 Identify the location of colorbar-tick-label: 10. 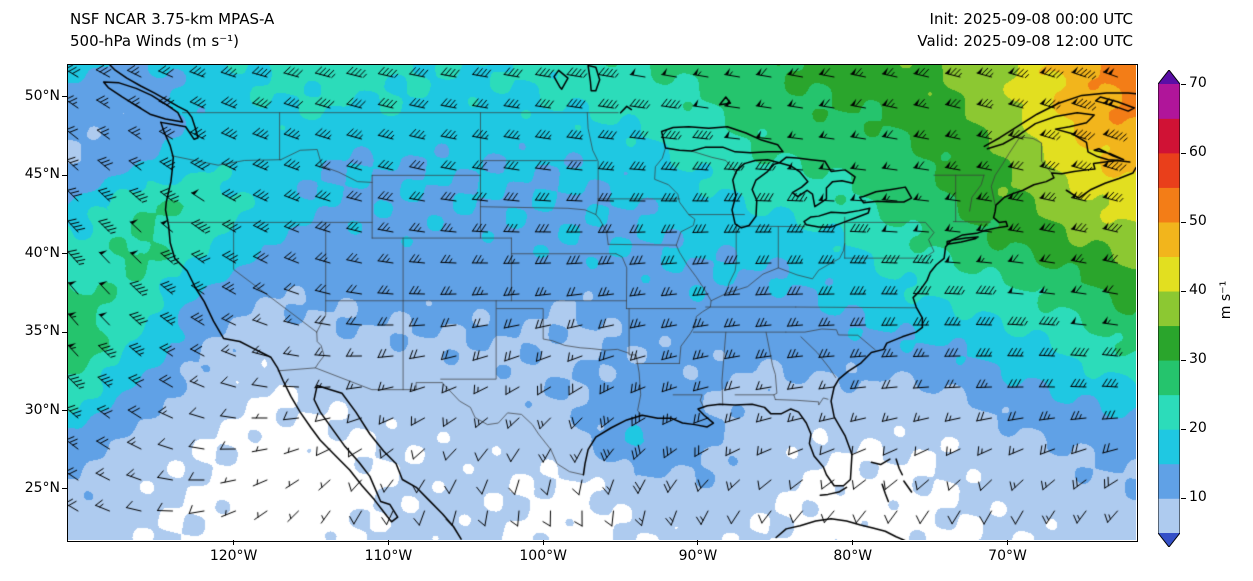
(1198, 497).